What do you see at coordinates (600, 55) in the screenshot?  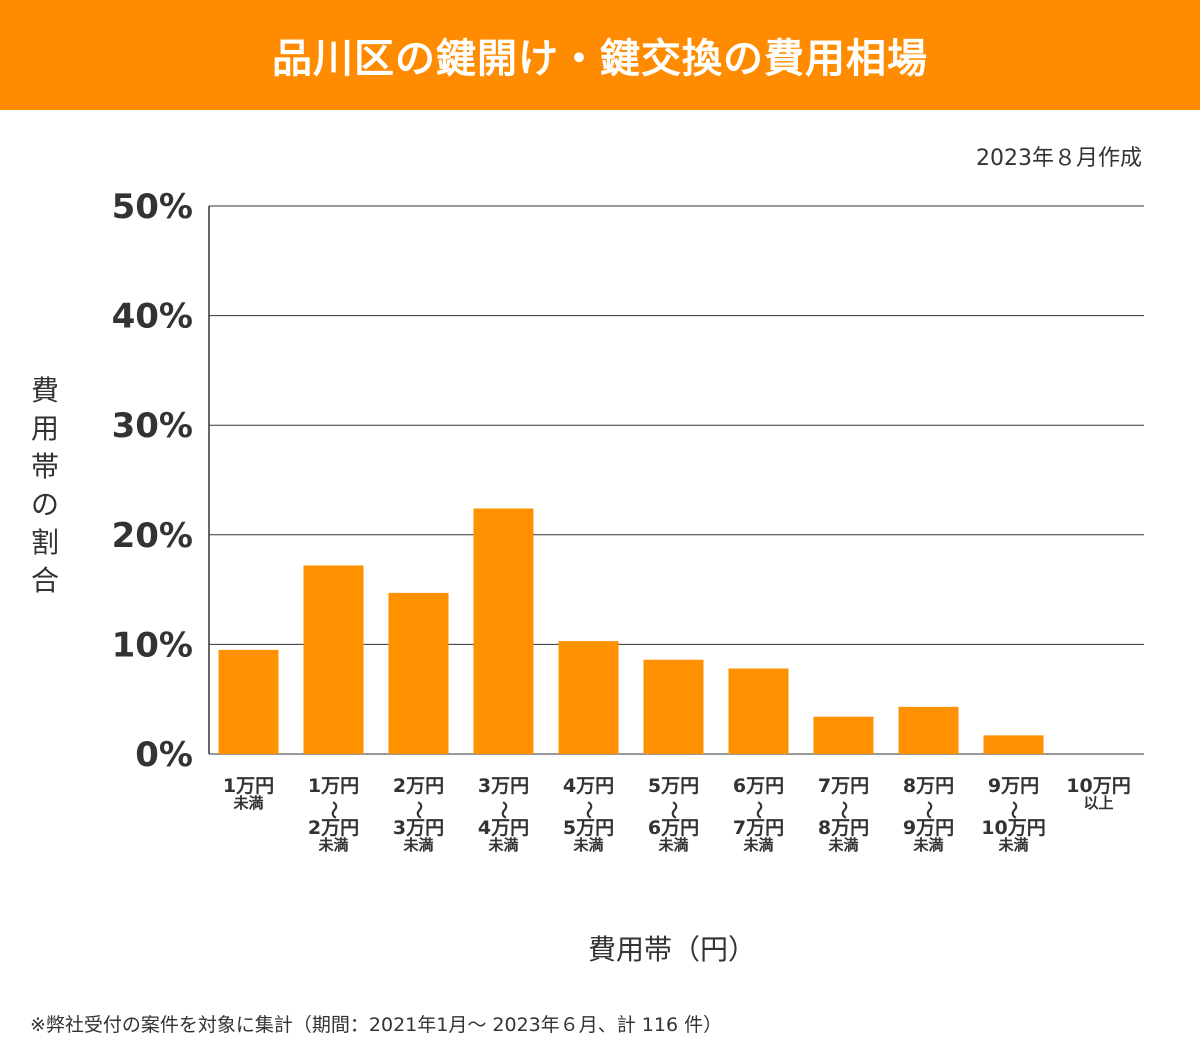 I see `chart-title: 品川区の鍵開け・鍵交換の費用相場` at bounding box center [600, 55].